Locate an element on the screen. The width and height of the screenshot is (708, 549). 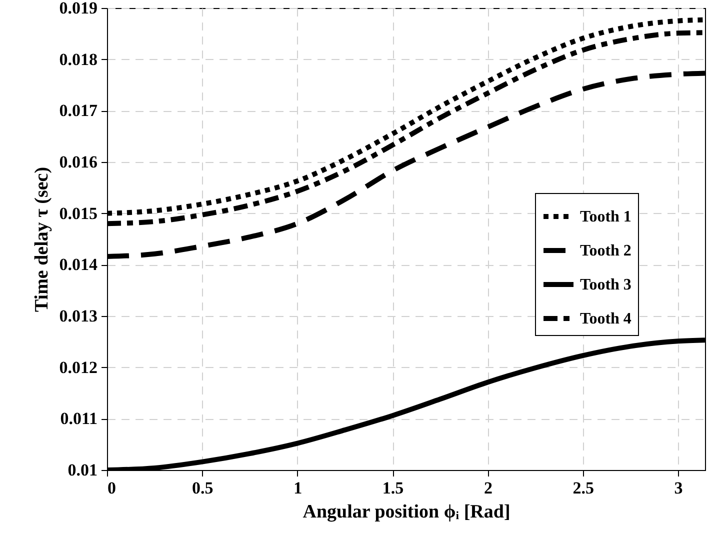
legend-label: Tooth 2 is located at coordinates (606, 251).